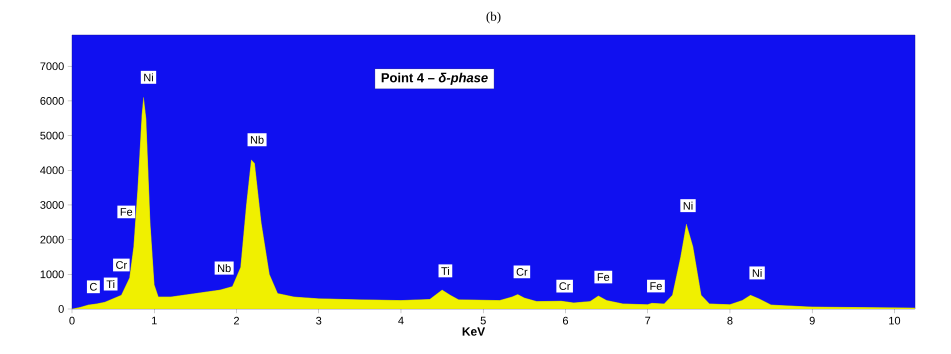 The image size is (951, 354). I want to click on x-tick-label: 0, so click(72, 320).